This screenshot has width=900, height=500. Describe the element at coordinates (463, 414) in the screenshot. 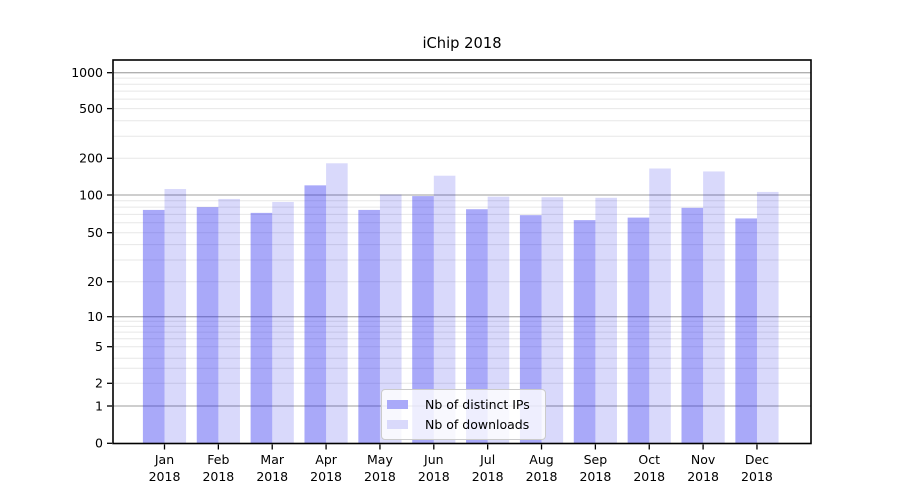

I see `legend: Nb of distinct IPs Nb of downloads` at that location.